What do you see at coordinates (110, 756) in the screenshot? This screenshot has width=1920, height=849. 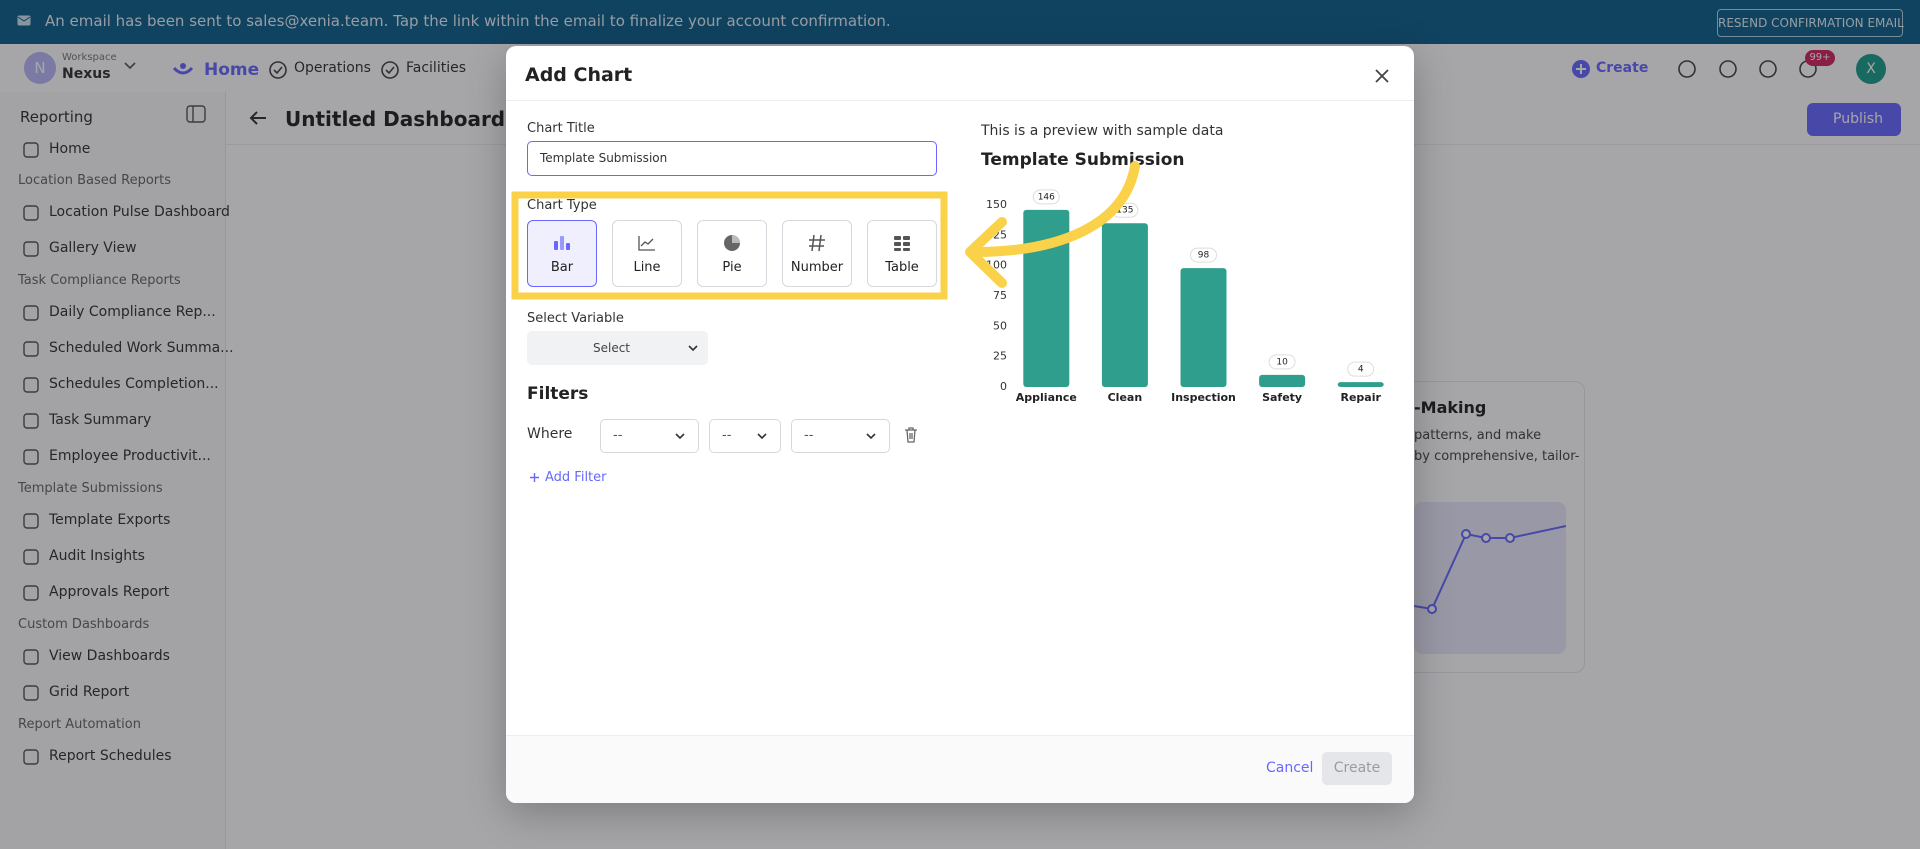 I see `sidebar-link: Report Schedules` at bounding box center [110, 756].